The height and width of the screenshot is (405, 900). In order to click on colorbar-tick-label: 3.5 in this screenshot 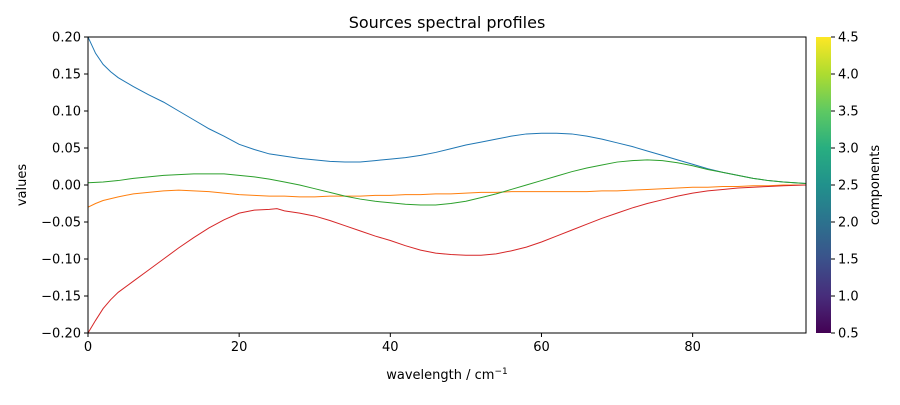, I will do `click(848, 112)`.